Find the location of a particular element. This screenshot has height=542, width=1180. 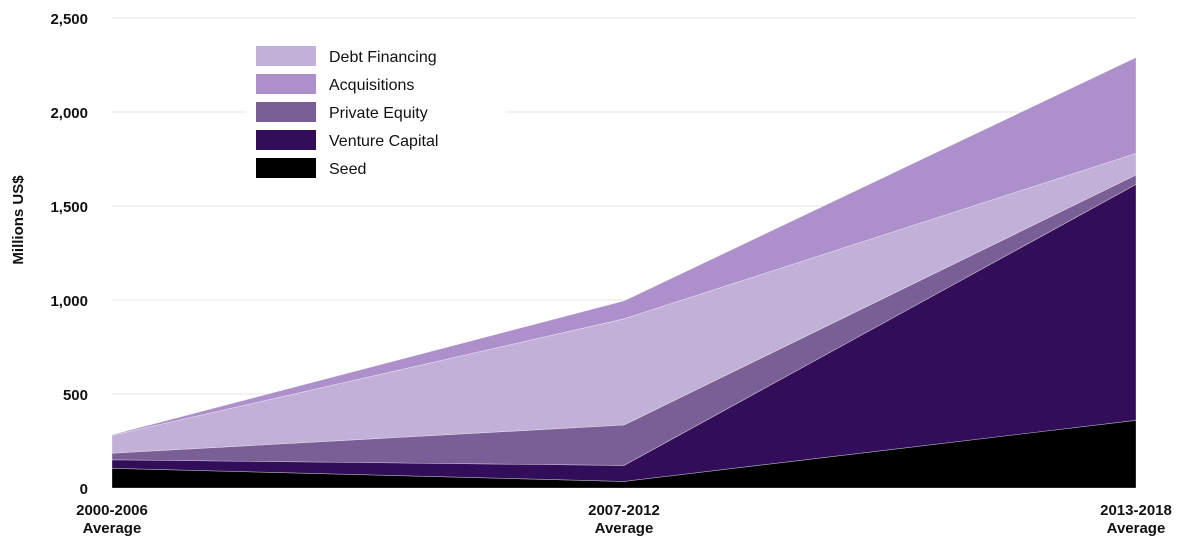

x-tick-label-line: 2013-2018 is located at coordinates (1136, 510).